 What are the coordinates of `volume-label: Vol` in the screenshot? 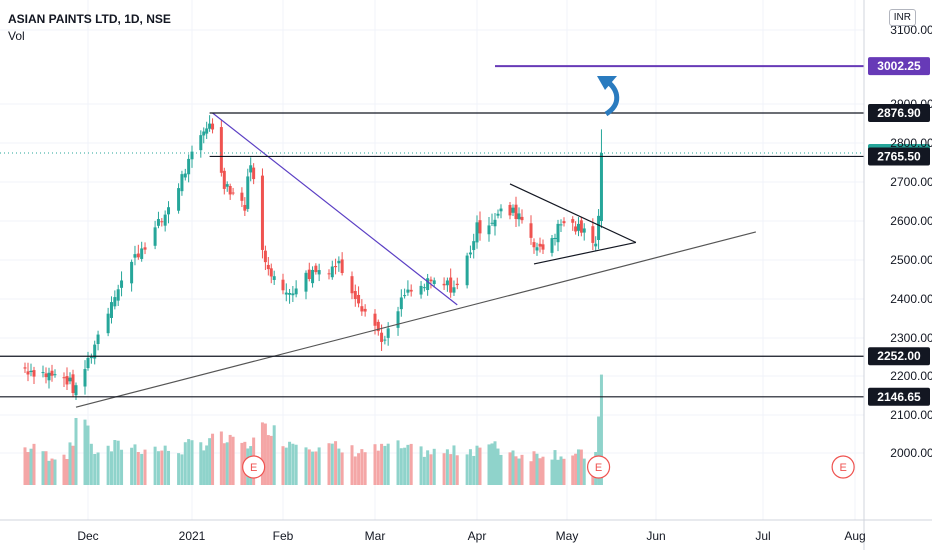 It's located at (16, 36).